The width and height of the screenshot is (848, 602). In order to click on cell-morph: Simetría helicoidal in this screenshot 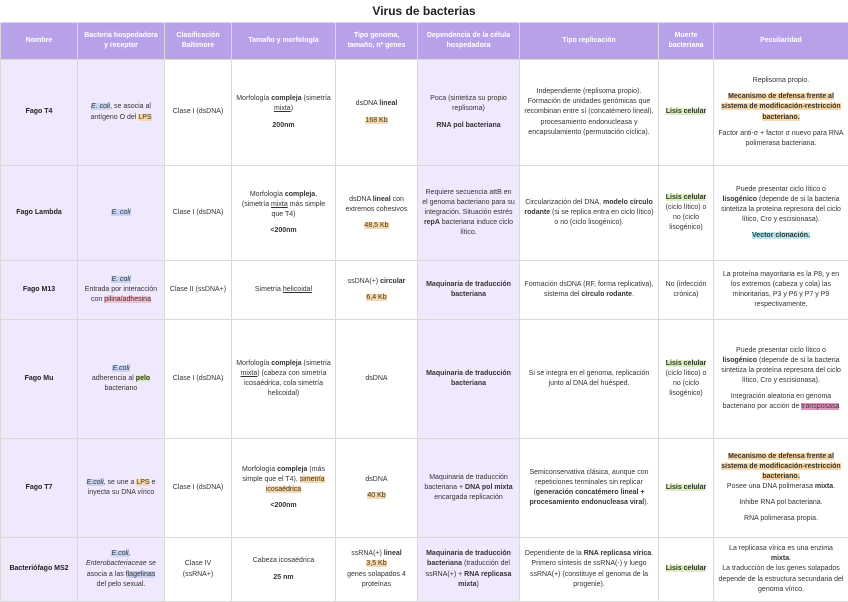, I will do `click(284, 290)`.